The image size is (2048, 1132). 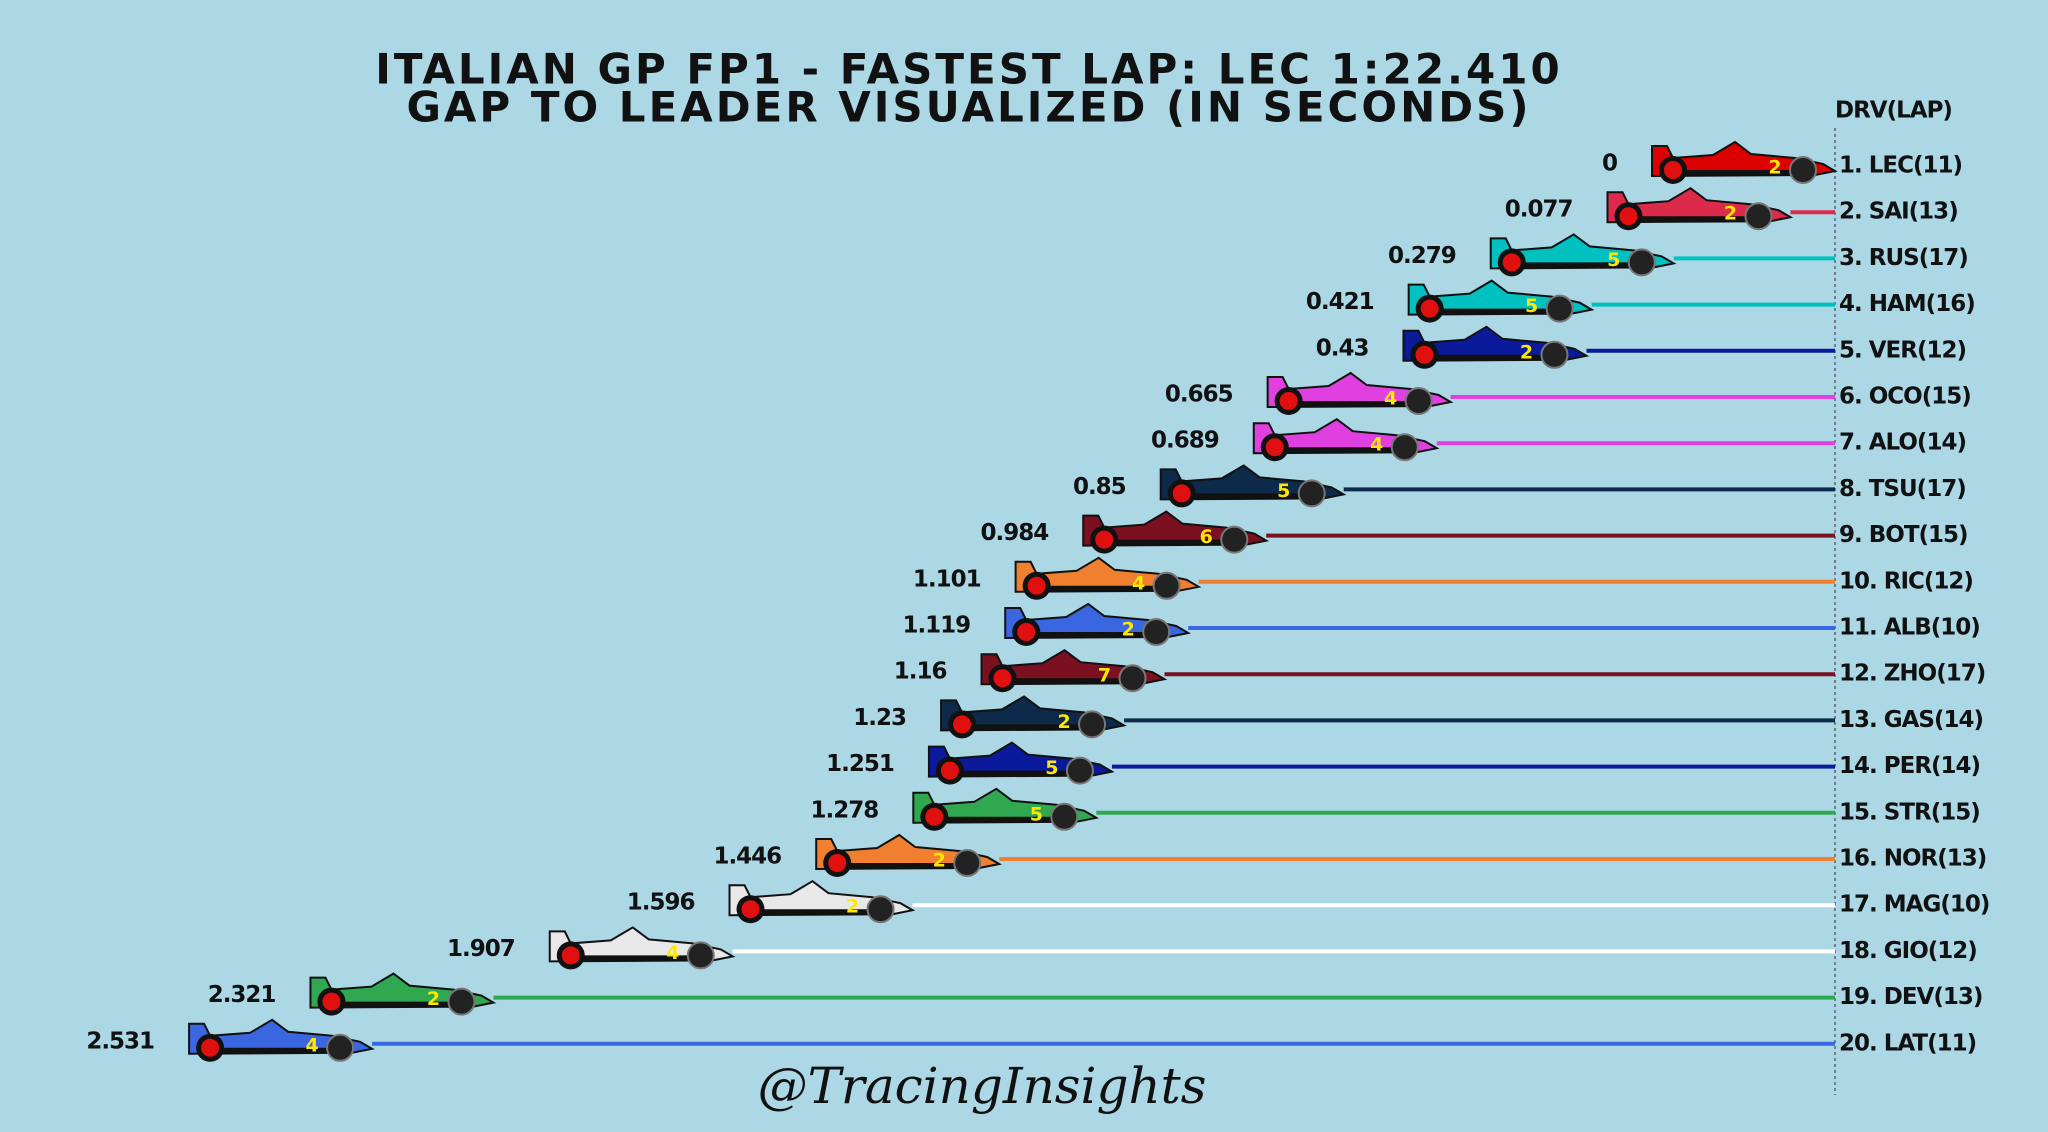 I want to click on driver-label: 4. HAM(16), so click(x=1907, y=304).